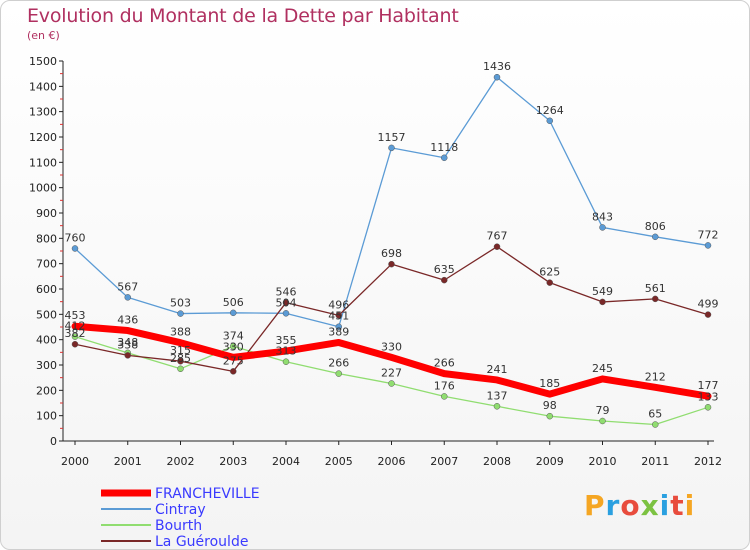 The width and height of the screenshot is (750, 550). Describe the element at coordinates (392, 137) in the screenshot. I see `data-label: 1157` at that location.